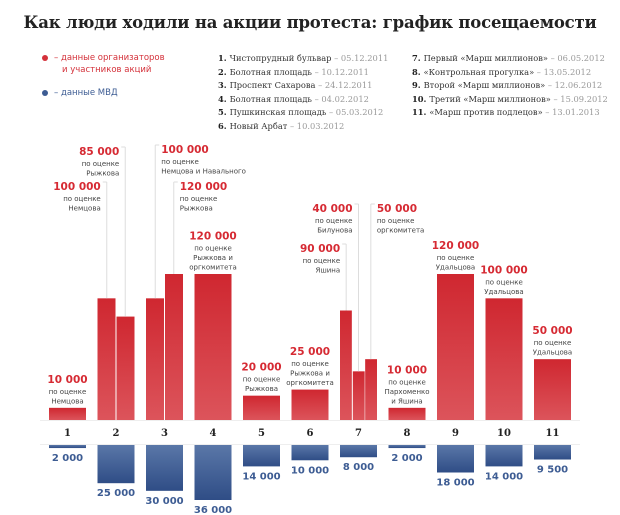 The image size is (620, 515). I want to click on category-label: 5, so click(261, 433).